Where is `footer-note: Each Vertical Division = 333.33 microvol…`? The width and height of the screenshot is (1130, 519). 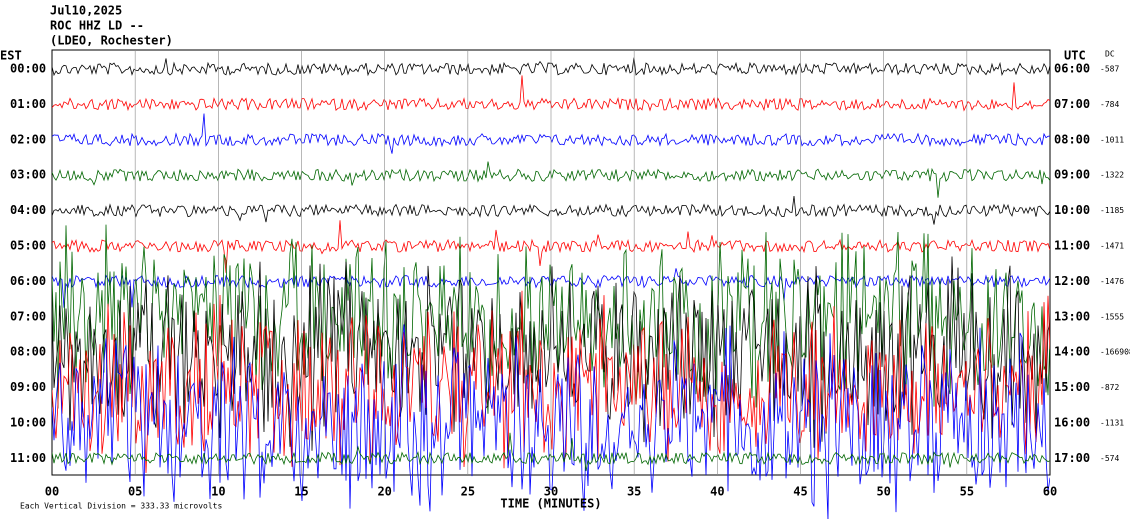
footer-note: Each Vertical Division = 333.33 microvol… is located at coordinates (121, 506).